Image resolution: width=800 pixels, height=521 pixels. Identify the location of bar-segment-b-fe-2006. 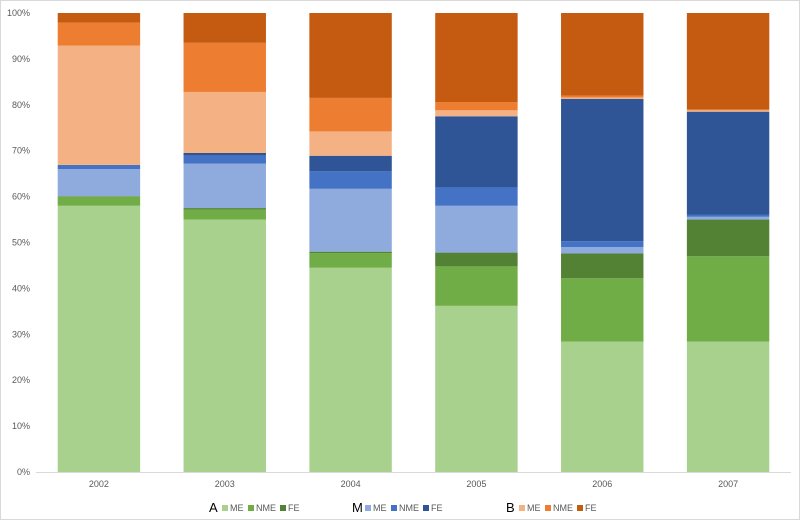
(602, 54).